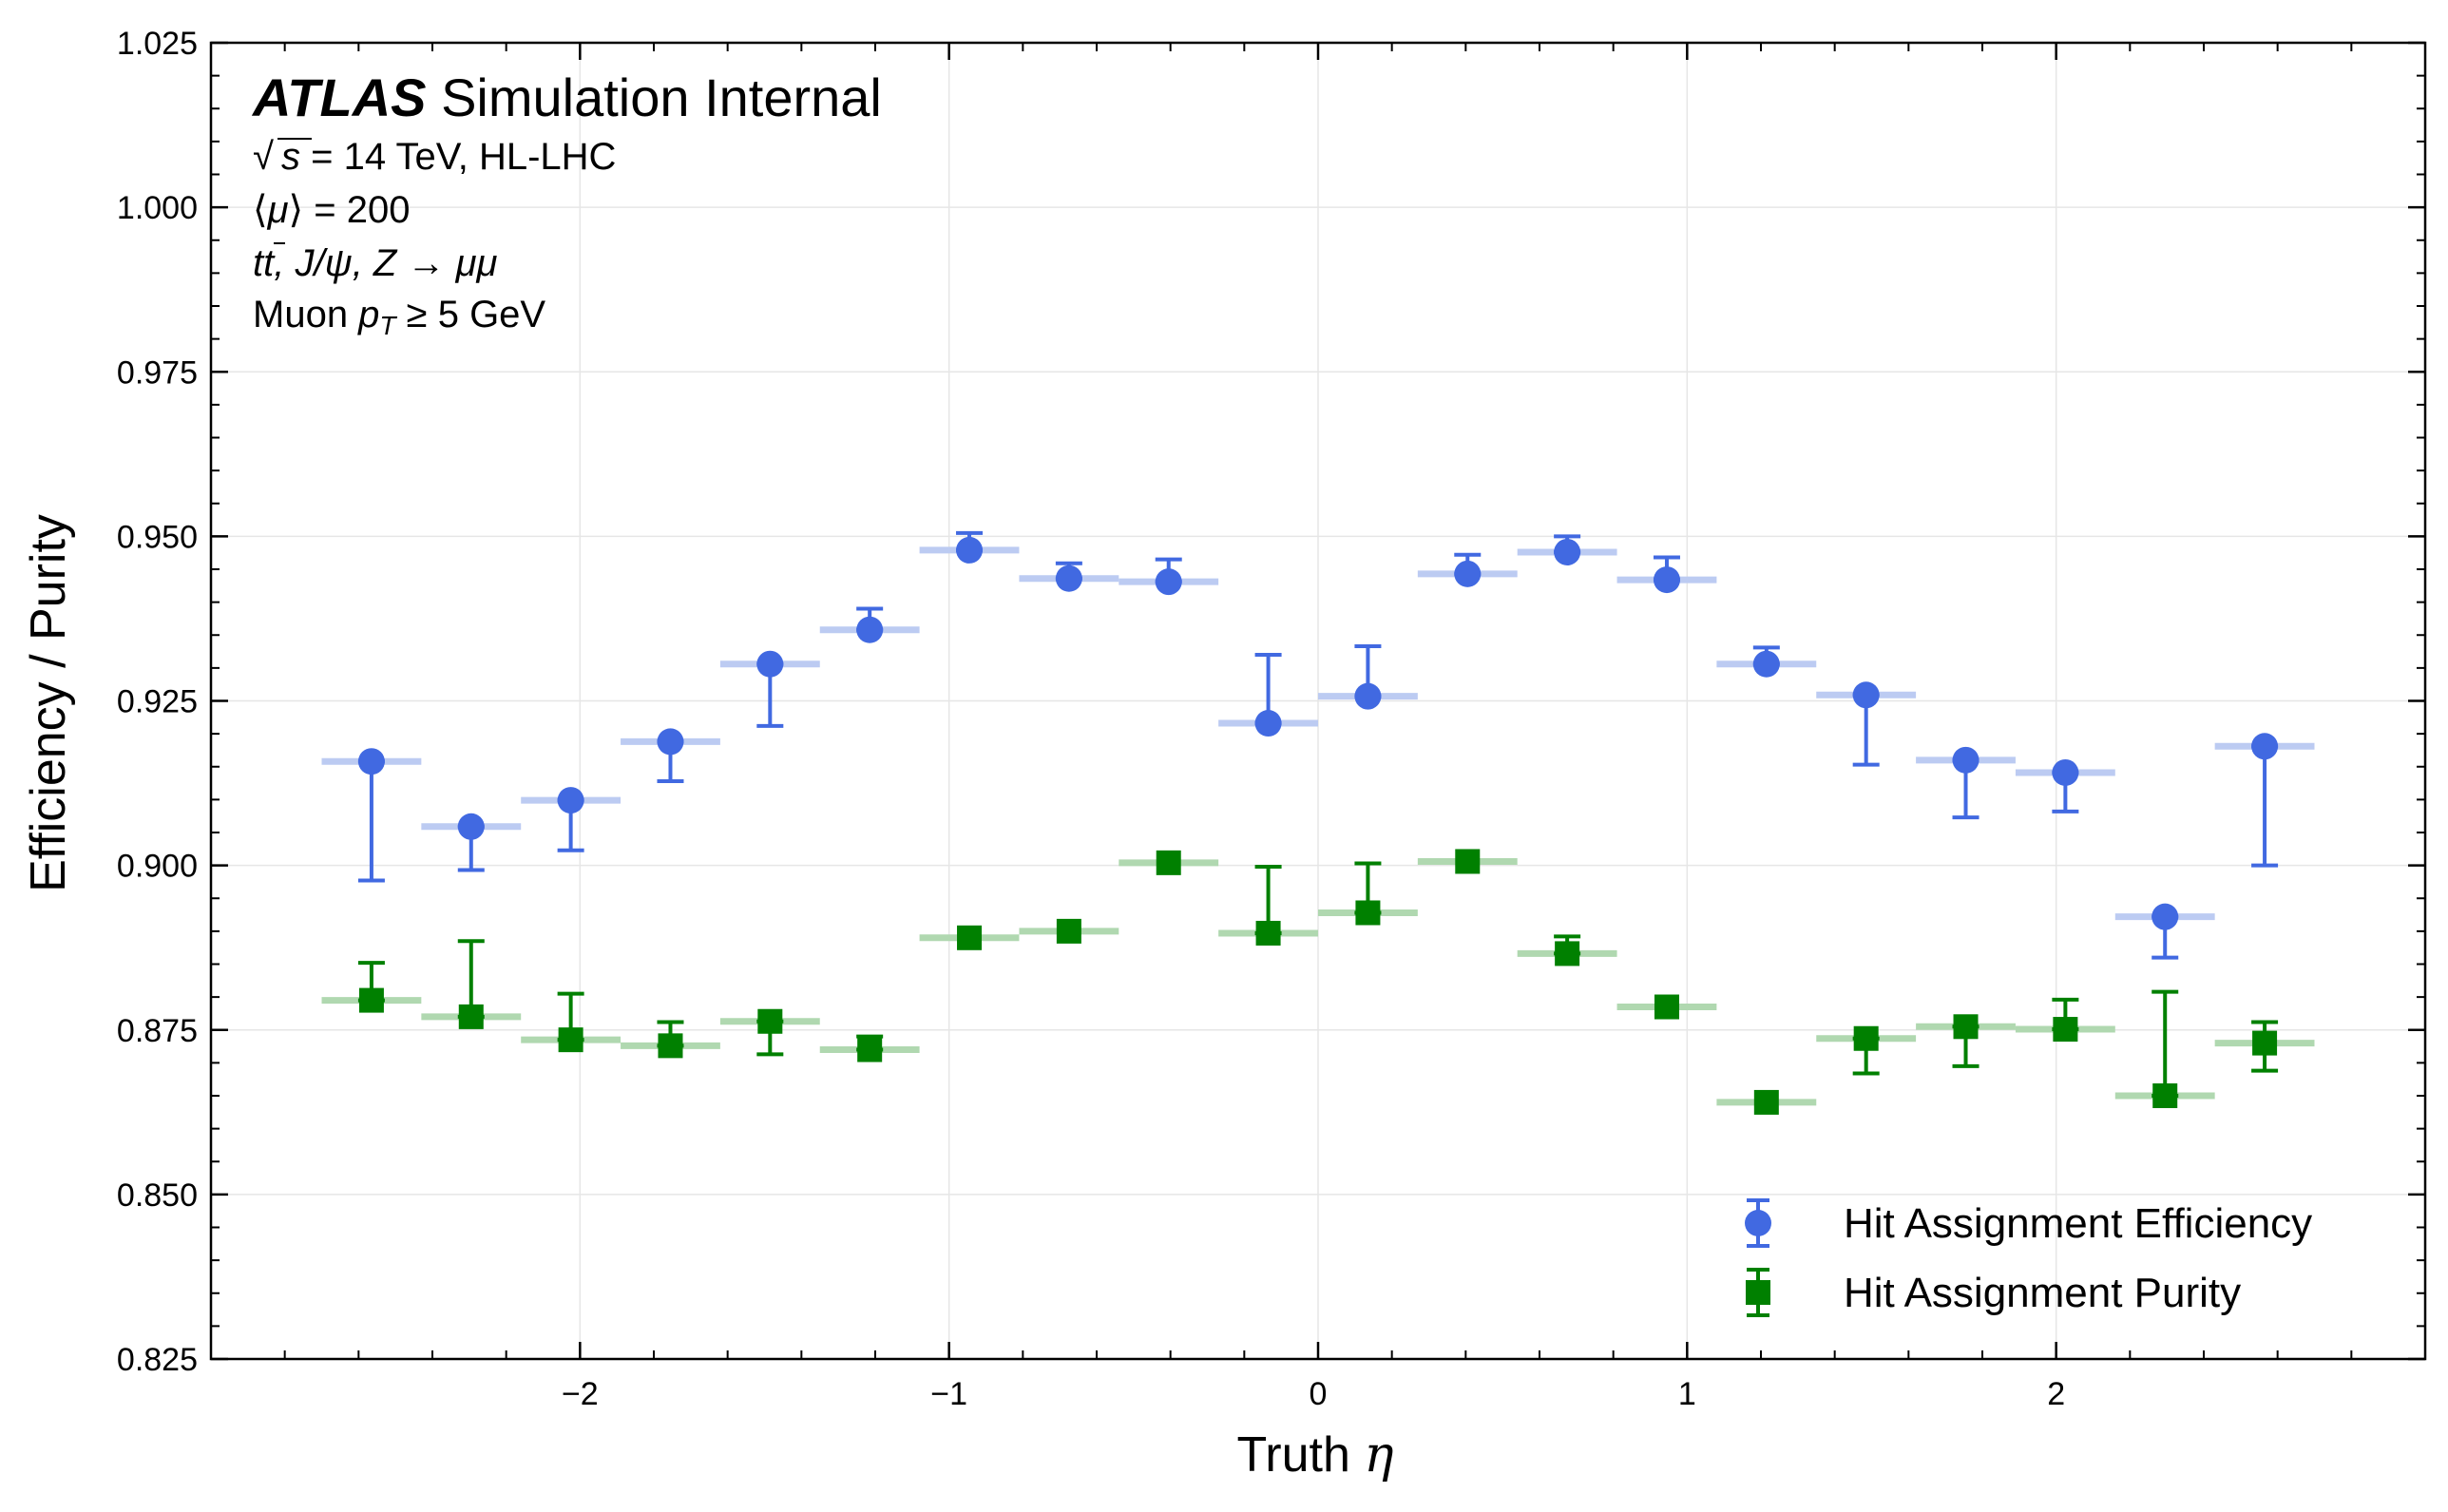 The width and height of the screenshot is (2448, 1512). What do you see at coordinates (49, 703) in the screenshot?
I see `y-axis-title: Efficiency / Purity` at bounding box center [49, 703].